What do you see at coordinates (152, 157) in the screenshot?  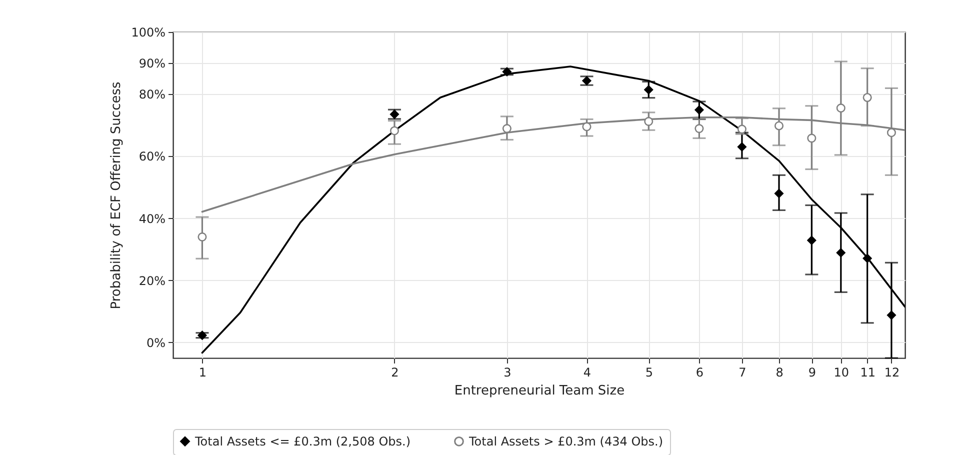 I see `y-tick-label: 60%` at bounding box center [152, 157].